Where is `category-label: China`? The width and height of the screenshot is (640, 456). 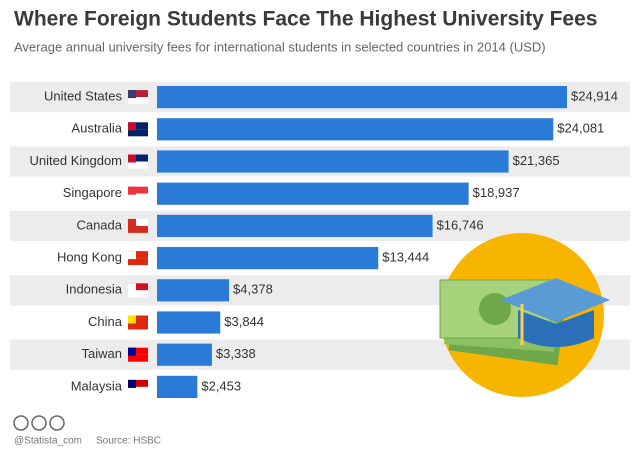
category-label: China is located at coordinates (105, 321).